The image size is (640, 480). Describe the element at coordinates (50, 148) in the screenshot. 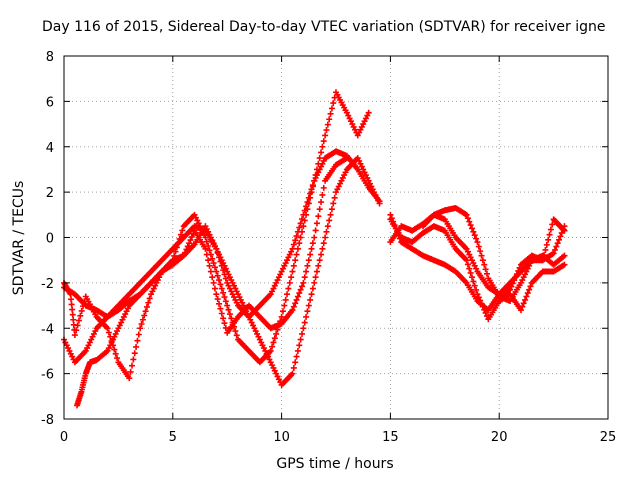

I see `y-tick-label: 4` at that location.